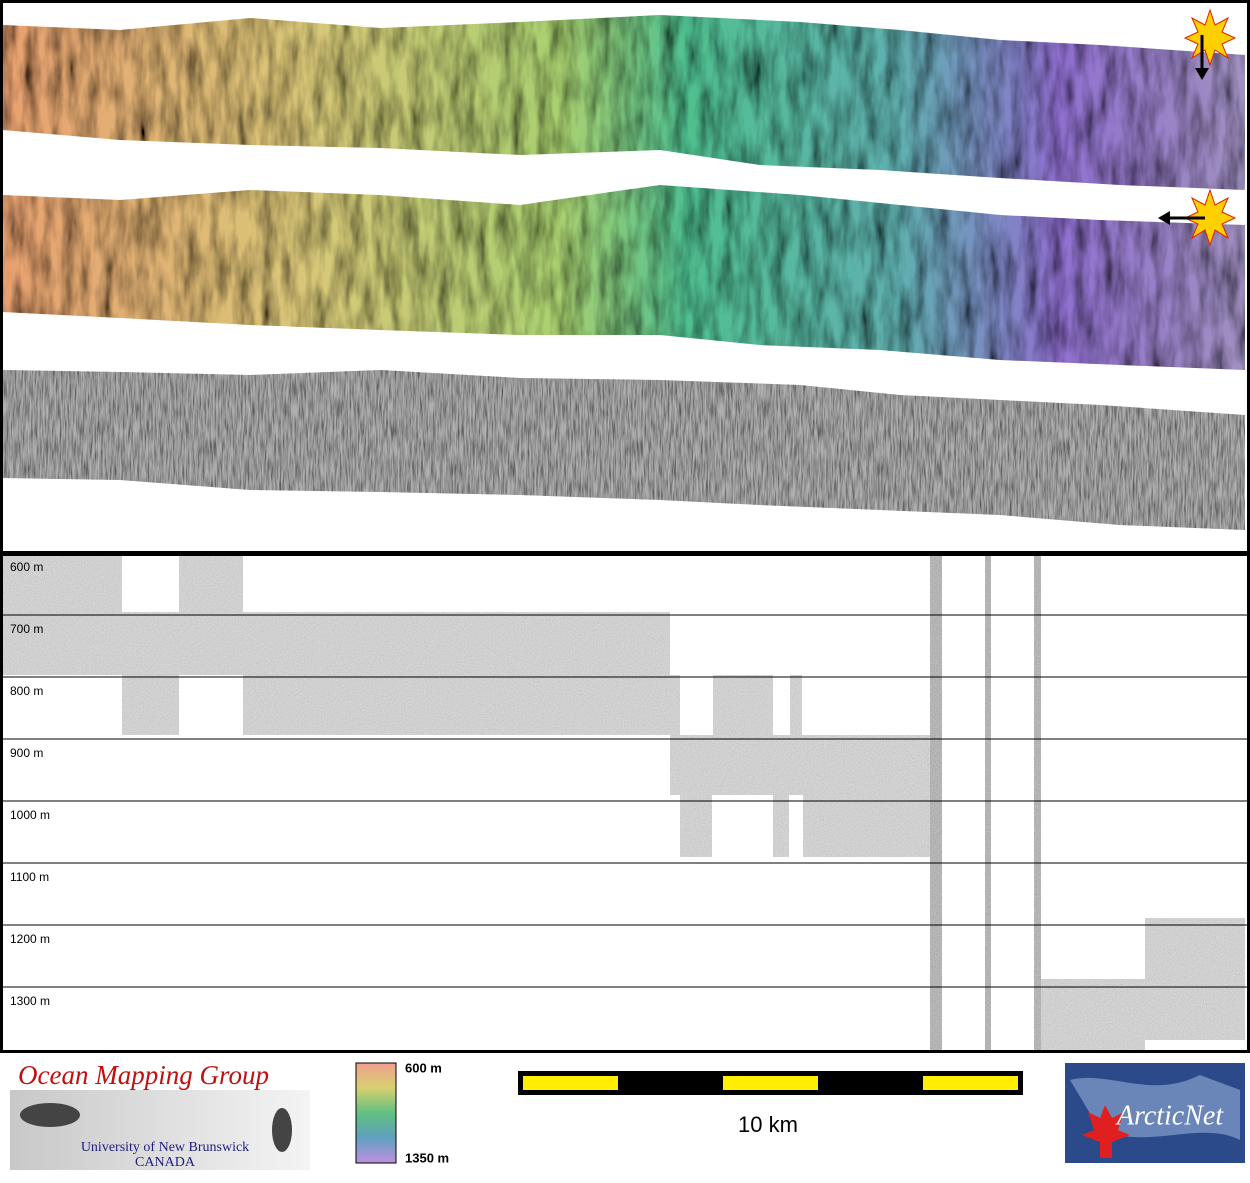  What do you see at coordinates (26, 753) in the screenshot?
I see `depth-label: 900 m` at bounding box center [26, 753].